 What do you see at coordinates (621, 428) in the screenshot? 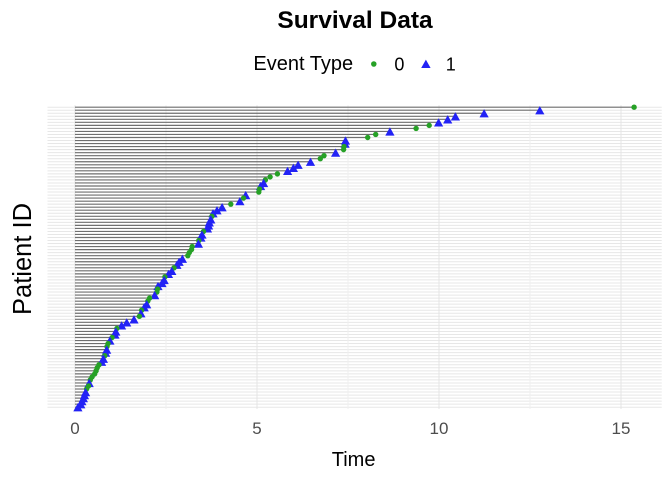
I see `svg-text: 15` at bounding box center [621, 428].